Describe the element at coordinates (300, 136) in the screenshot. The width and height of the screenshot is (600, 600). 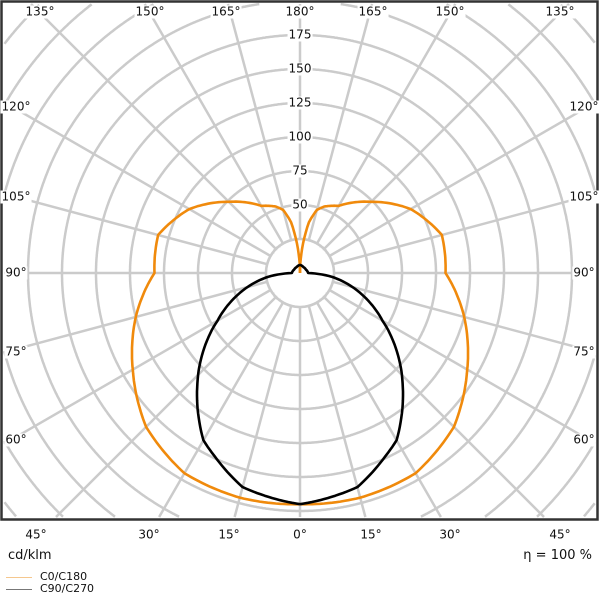
I see `radial-tick-label: 100` at that location.